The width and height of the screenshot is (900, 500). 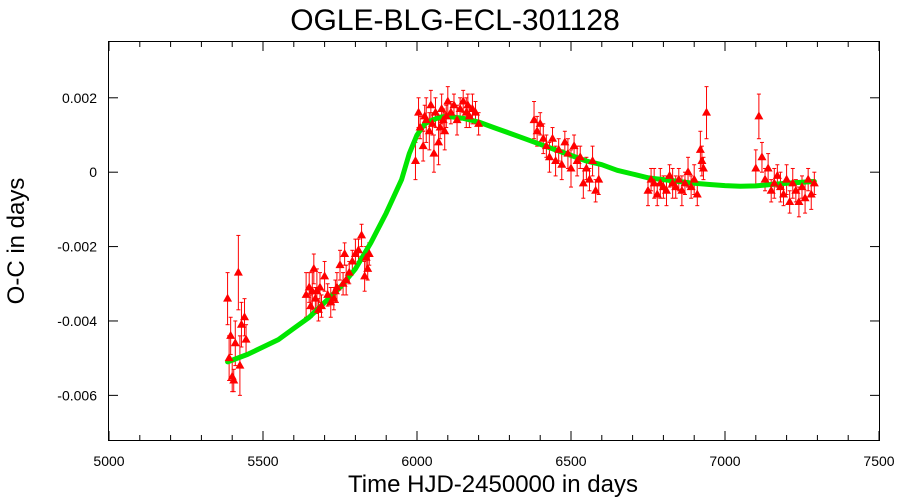 What do you see at coordinates (455, 20) in the screenshot?
I see `chart-title: OGLE-BLG-ECL-301128` at bounding box center [455, 20].